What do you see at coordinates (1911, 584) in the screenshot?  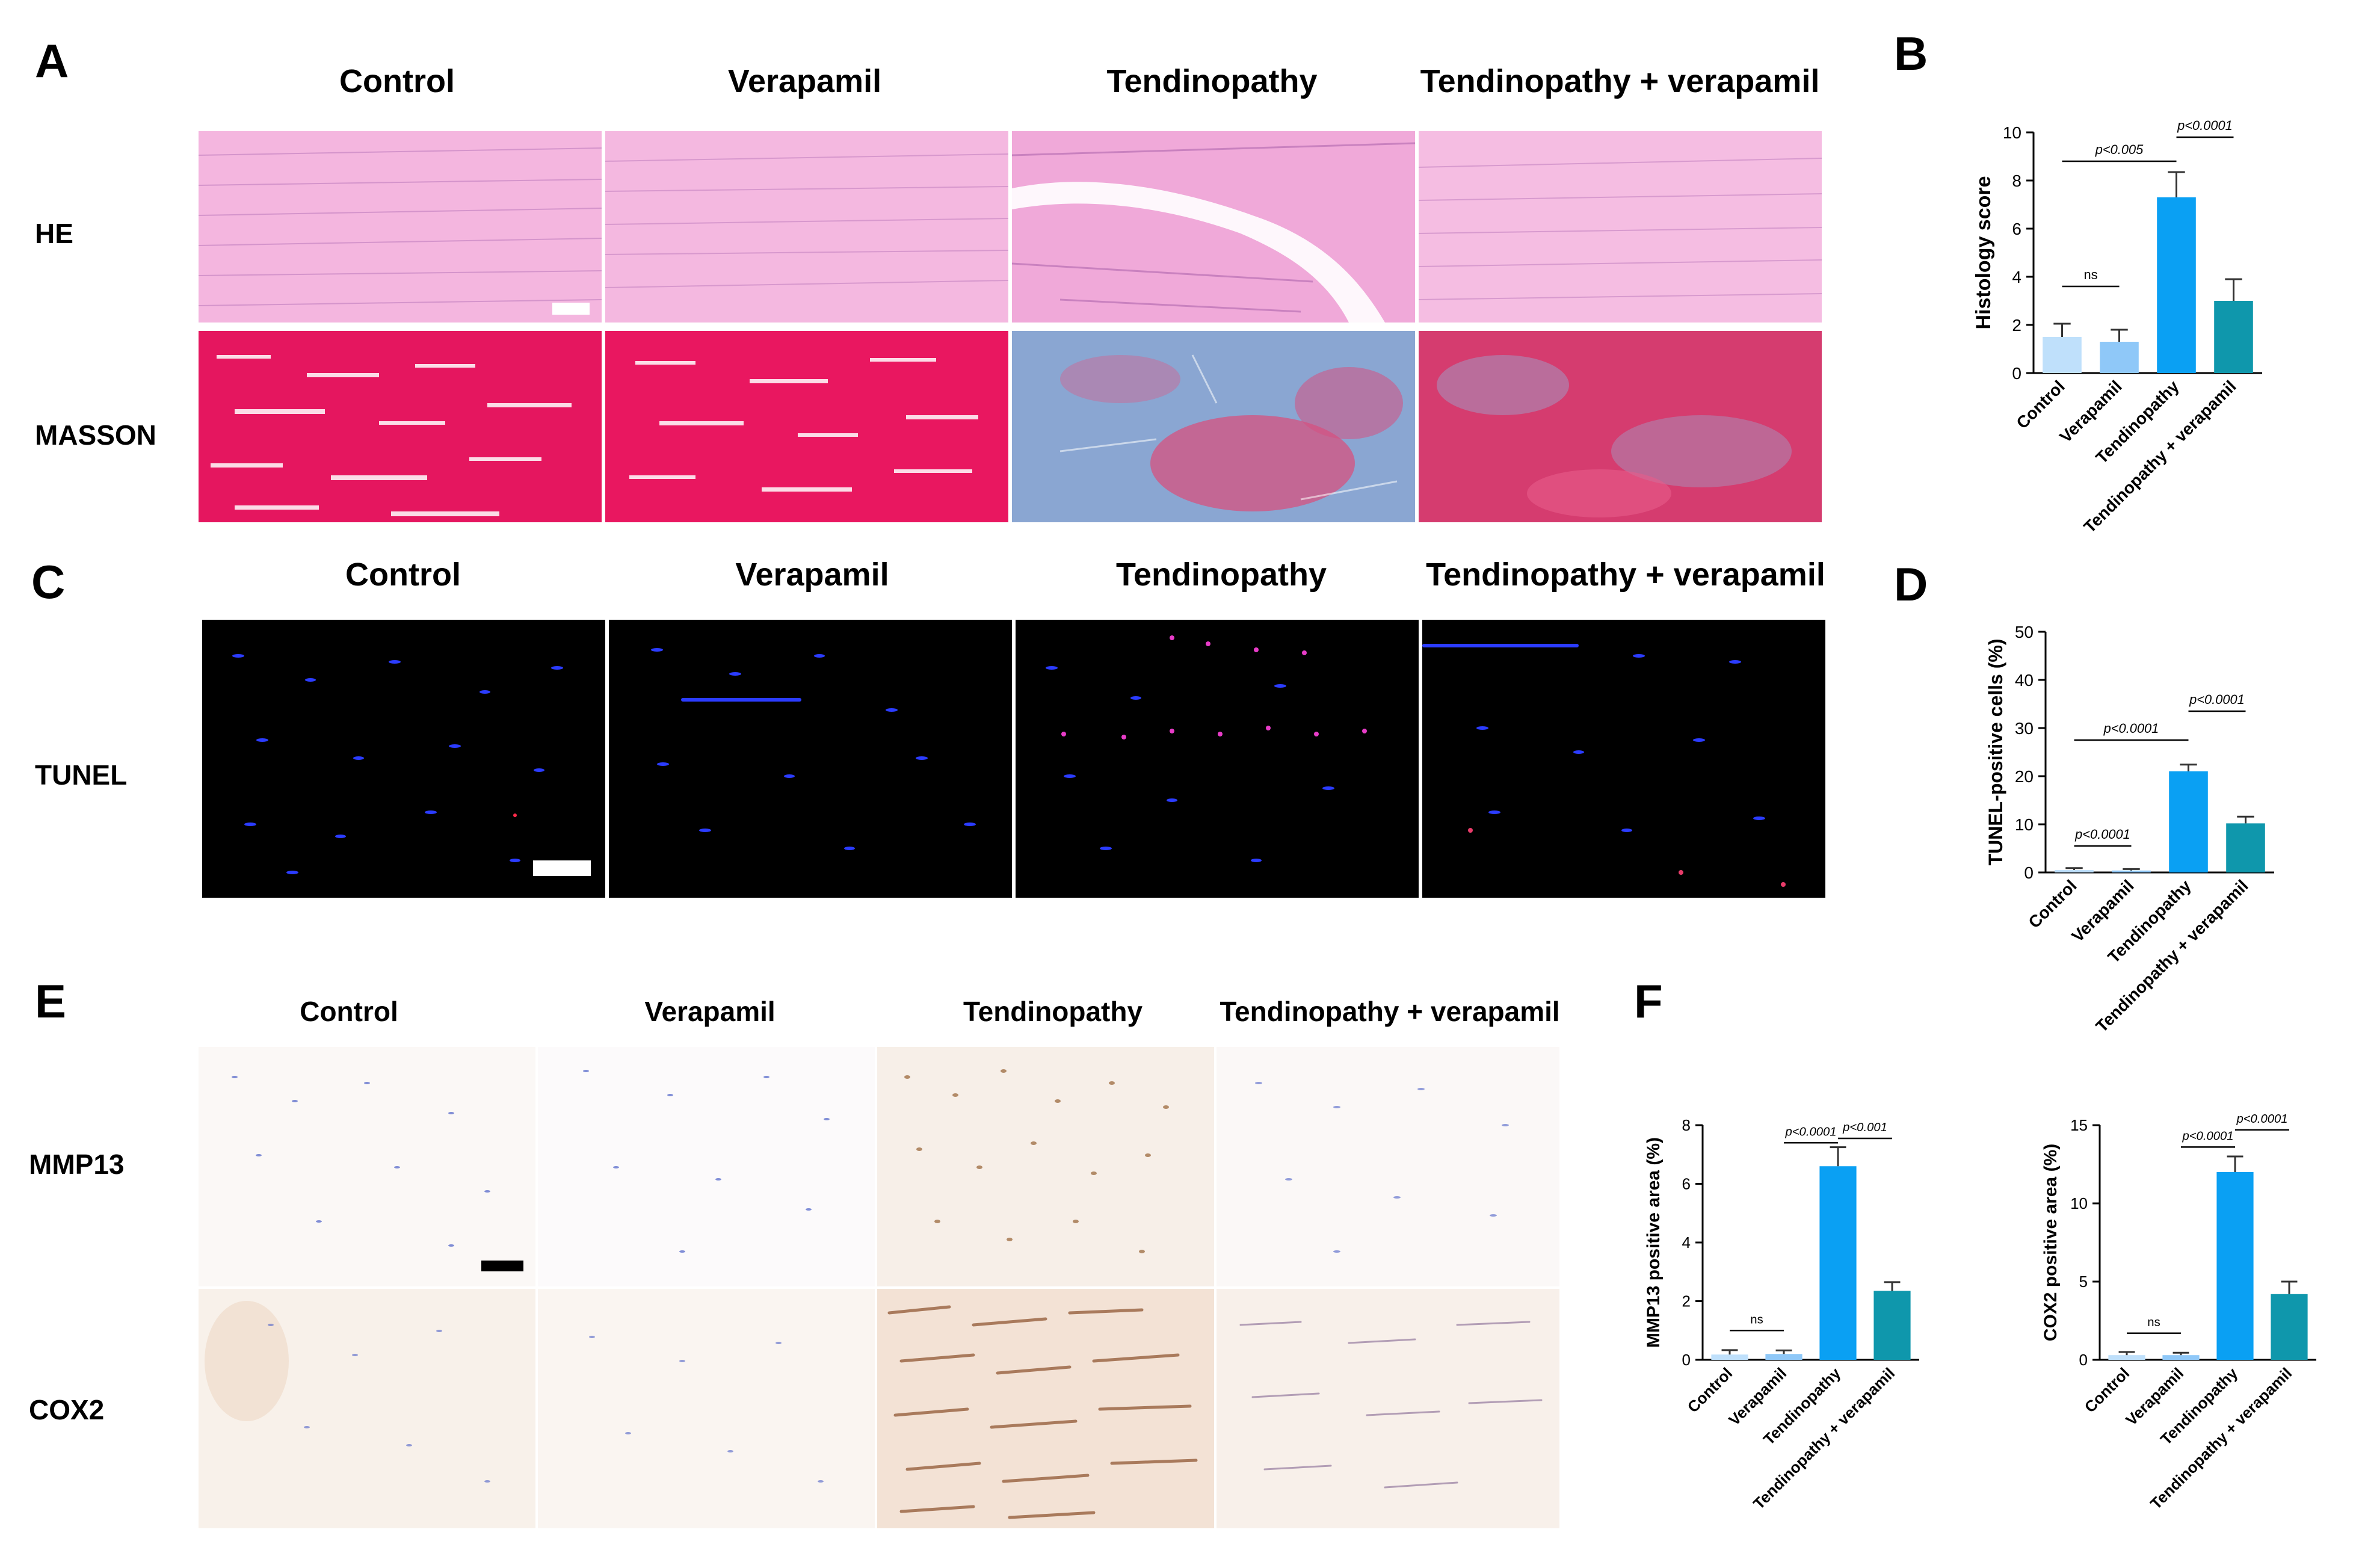 I see `panel-letter-d: D` at bounding box center [1911, 584].